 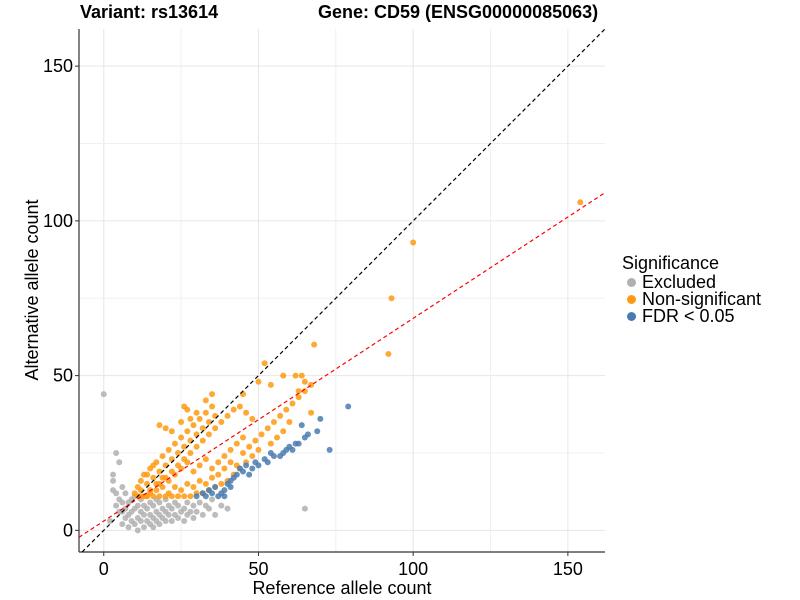 What do you see at coordinates (691, 282) in the screenshot?
I see `legend-item-excluded: Excluded` at bounding box center [691, 282].